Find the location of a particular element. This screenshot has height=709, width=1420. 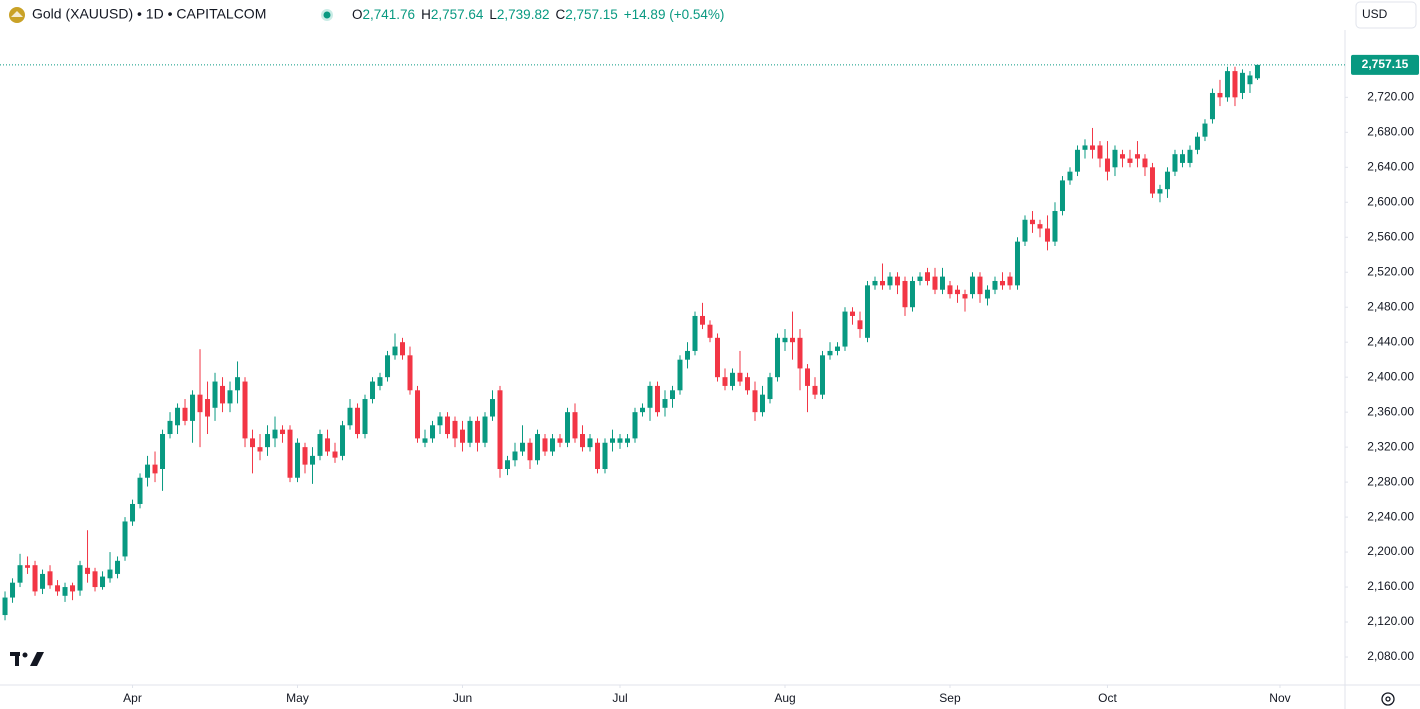

last-price-label: 2,757.15 is located at coordinates (1385, 64).